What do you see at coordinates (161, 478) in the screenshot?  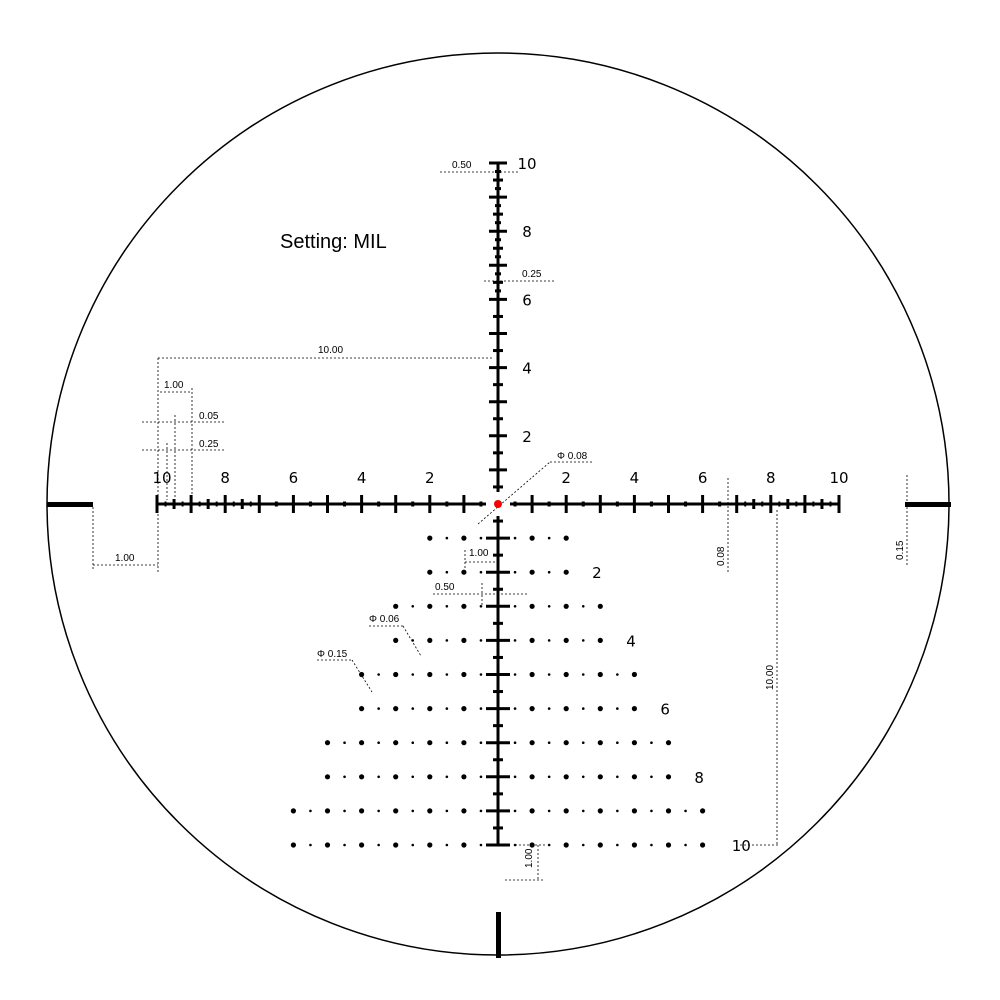 I see `horizontal-scale-label: 10` at bounding box center [161, 478].